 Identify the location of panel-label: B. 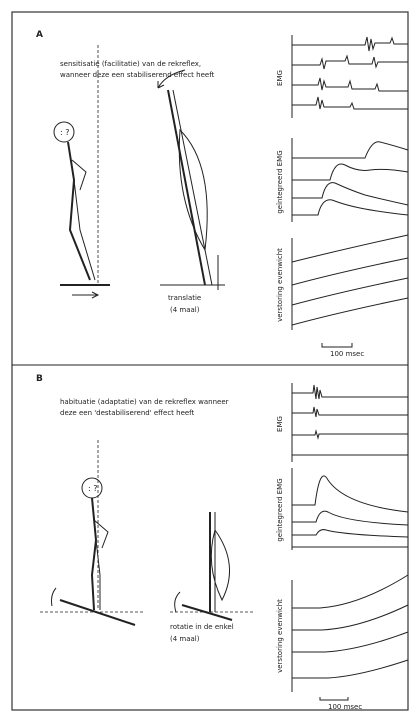
(39, 379).